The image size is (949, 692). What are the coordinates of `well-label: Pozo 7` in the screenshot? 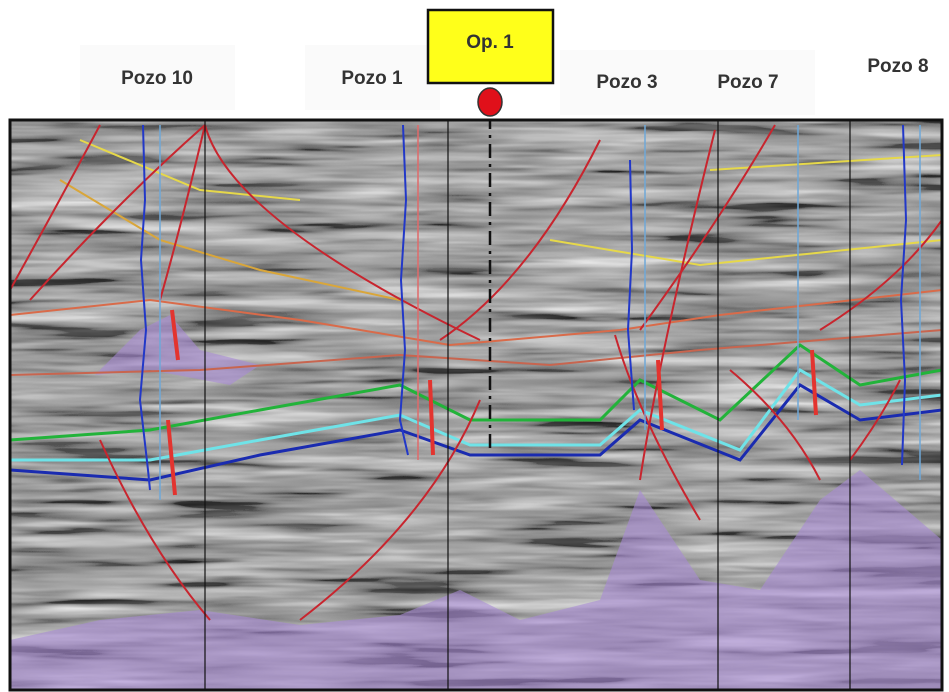 It's located at (747, 82).